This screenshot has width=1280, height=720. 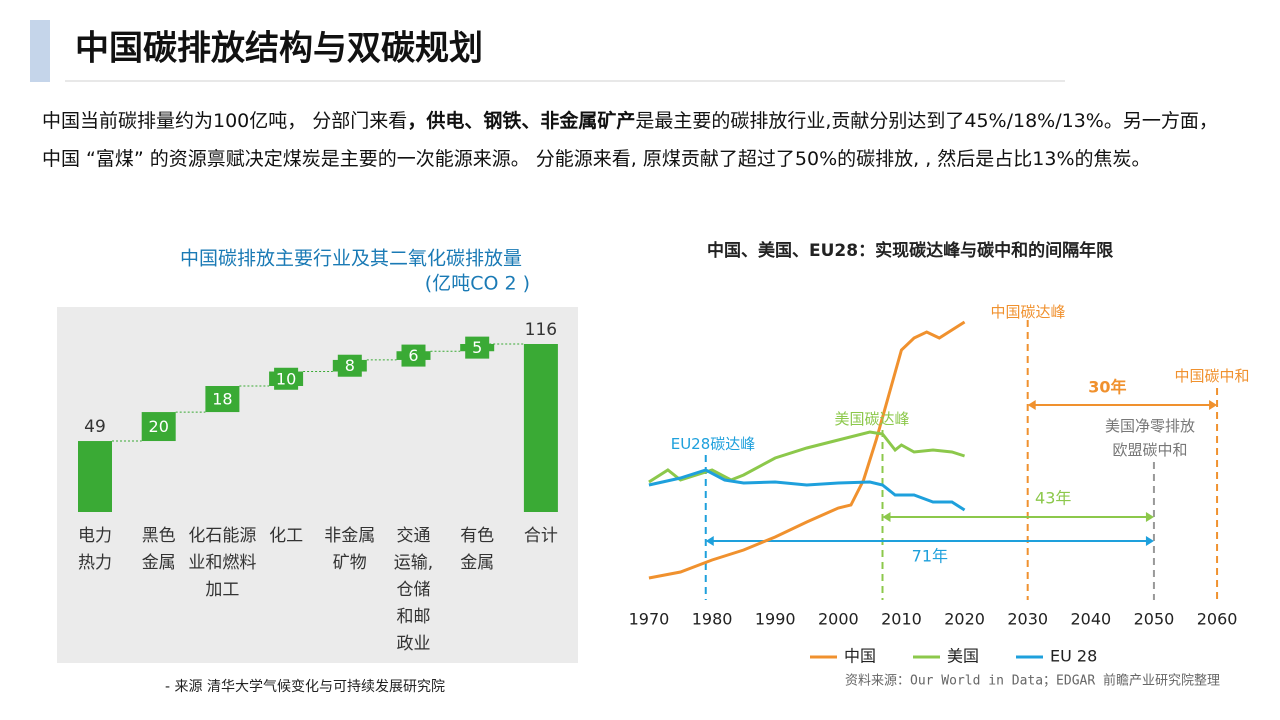 What do you see at coordinates (40, 51) in the screenshot?
I see `header-bar` at bounding box center [40, 51].